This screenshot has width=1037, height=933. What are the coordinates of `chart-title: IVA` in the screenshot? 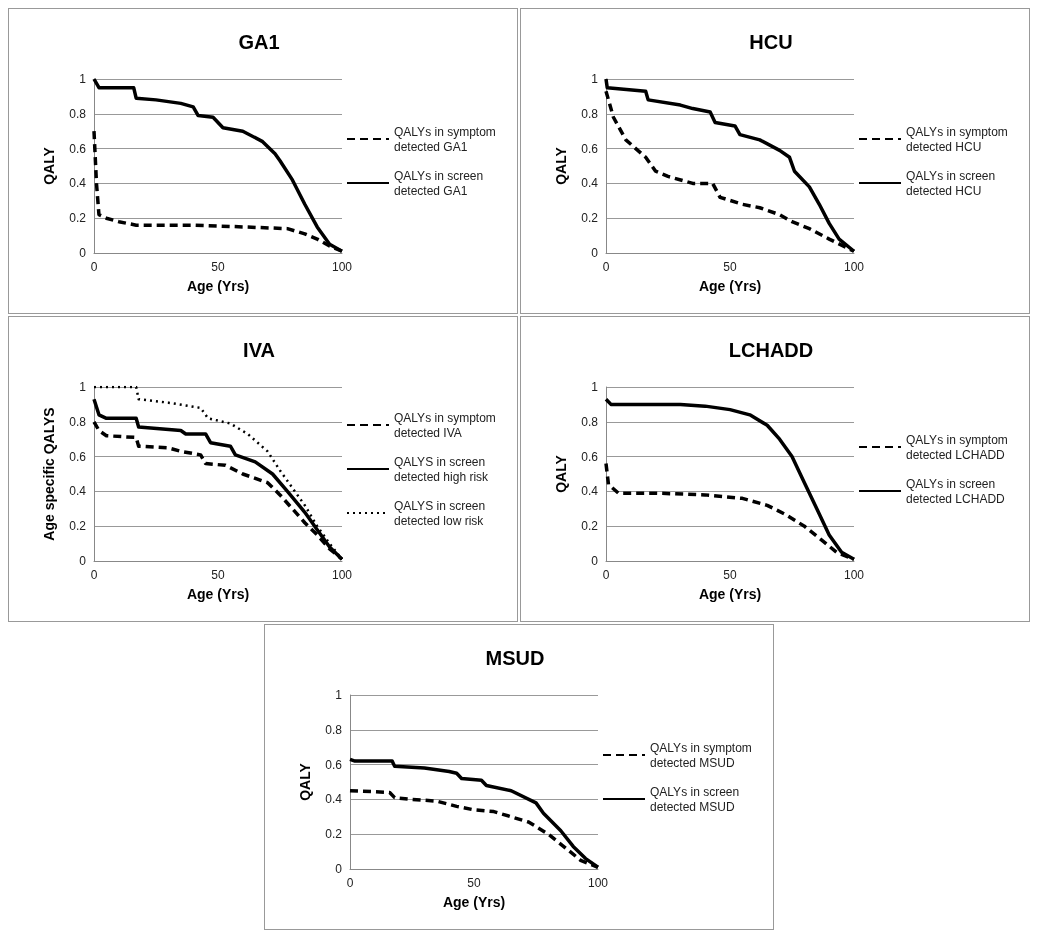 It's located at (259, 350).